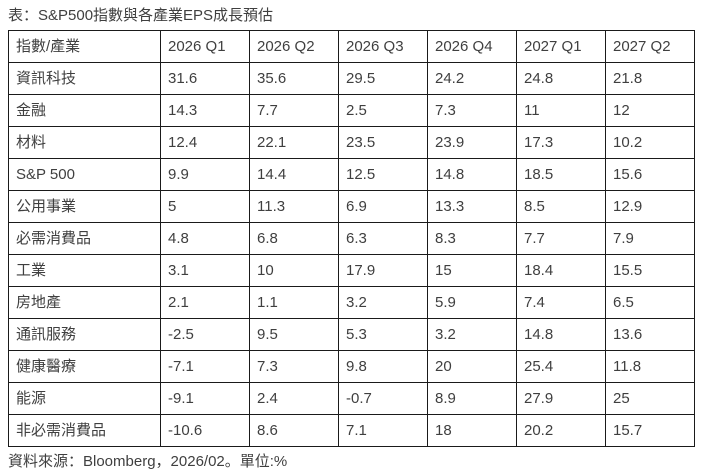 The image size is (707, 472). Describe the element at coordinates (383, 270) in the screenshot. I see `cell-value: 17.9` at that location.